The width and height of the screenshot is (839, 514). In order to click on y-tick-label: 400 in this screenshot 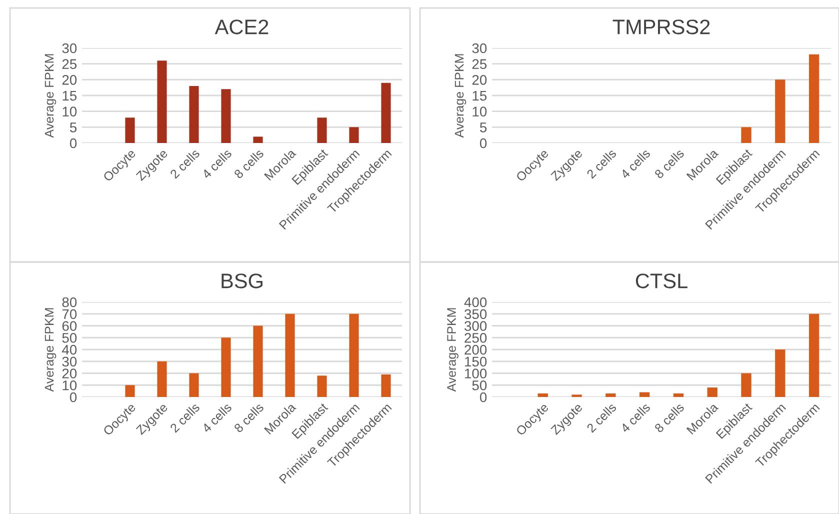, I will do `click(475, 302)`.